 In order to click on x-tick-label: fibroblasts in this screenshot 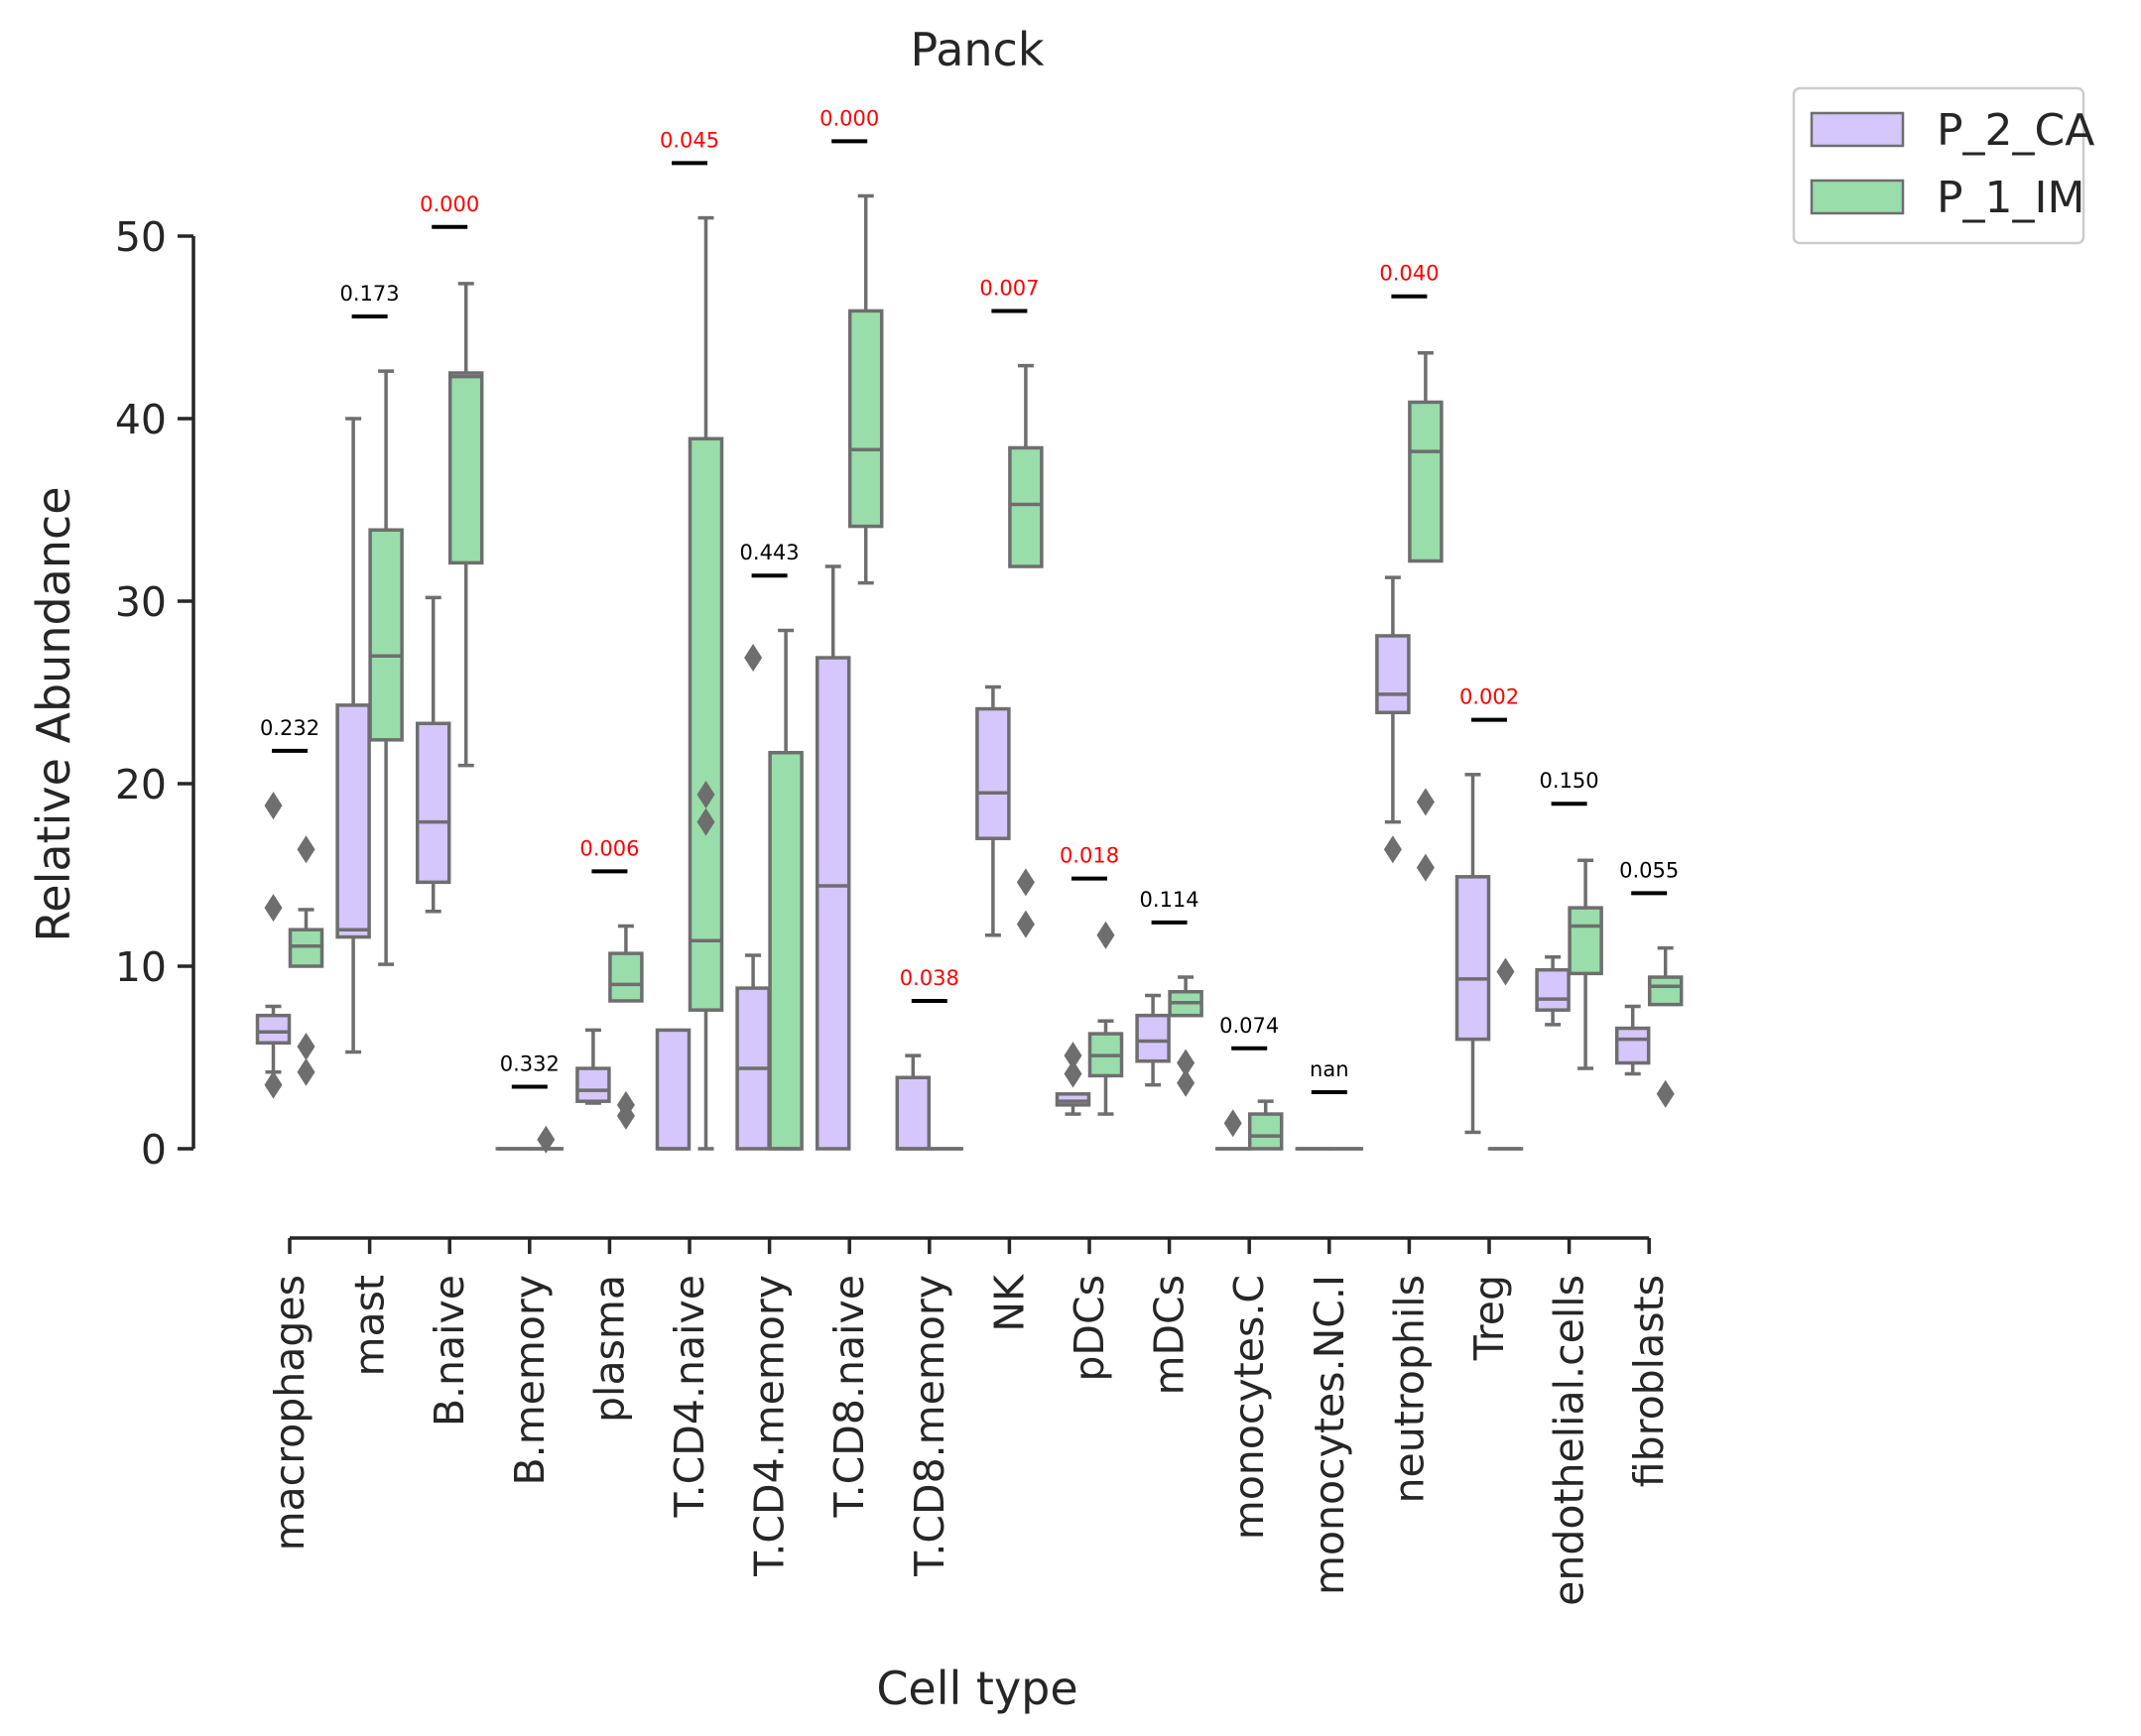, I will do `click(1649, 1381)`.